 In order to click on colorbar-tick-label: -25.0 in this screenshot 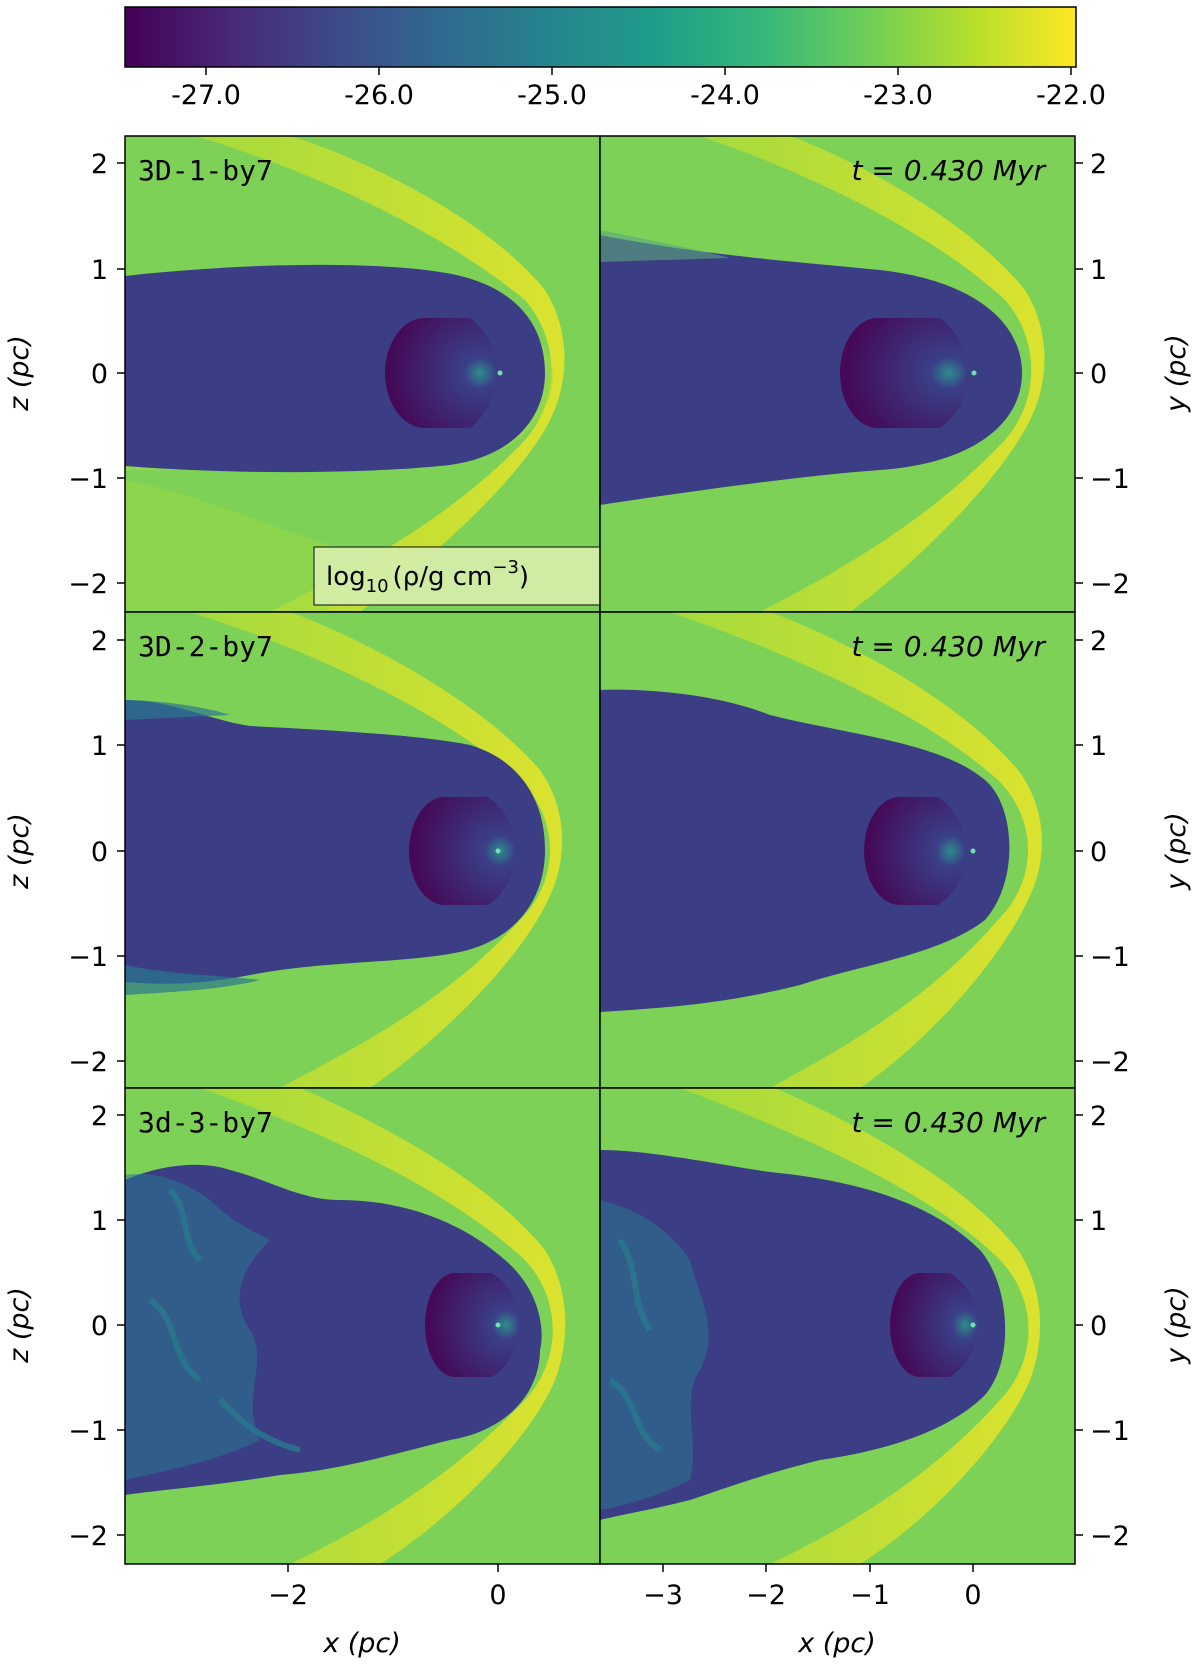, I will do `click(552, 95)`.